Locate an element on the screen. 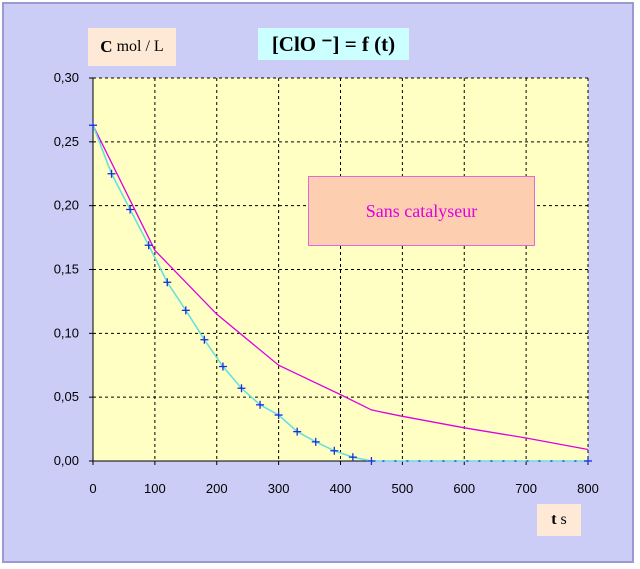  x-tick-label: 200 is located at coordinates (217, 488).